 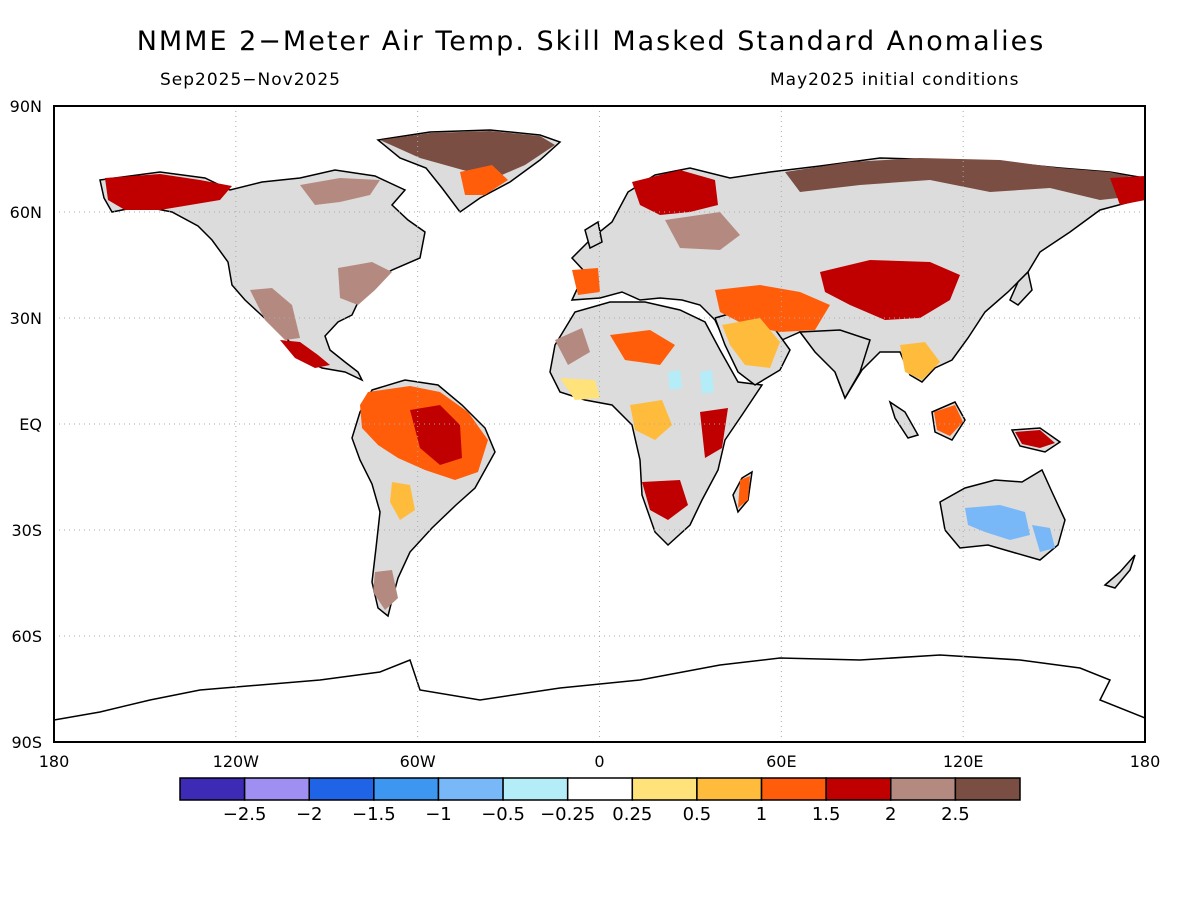 What do you see at coordinates (997, 522) in the screenshot?
I see `anomaly-patch-australia-cool` at bounding box center [997, 522].